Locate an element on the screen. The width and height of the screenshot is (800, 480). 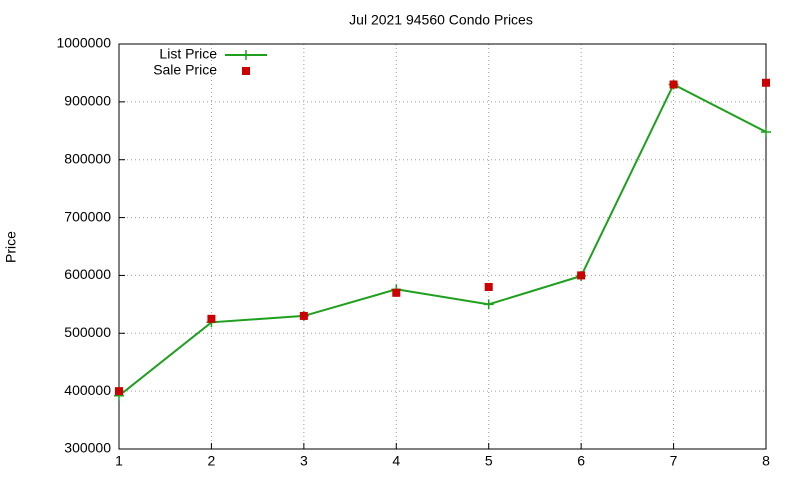
y-tick-label: 600000 is located at coordinates (87, 274).